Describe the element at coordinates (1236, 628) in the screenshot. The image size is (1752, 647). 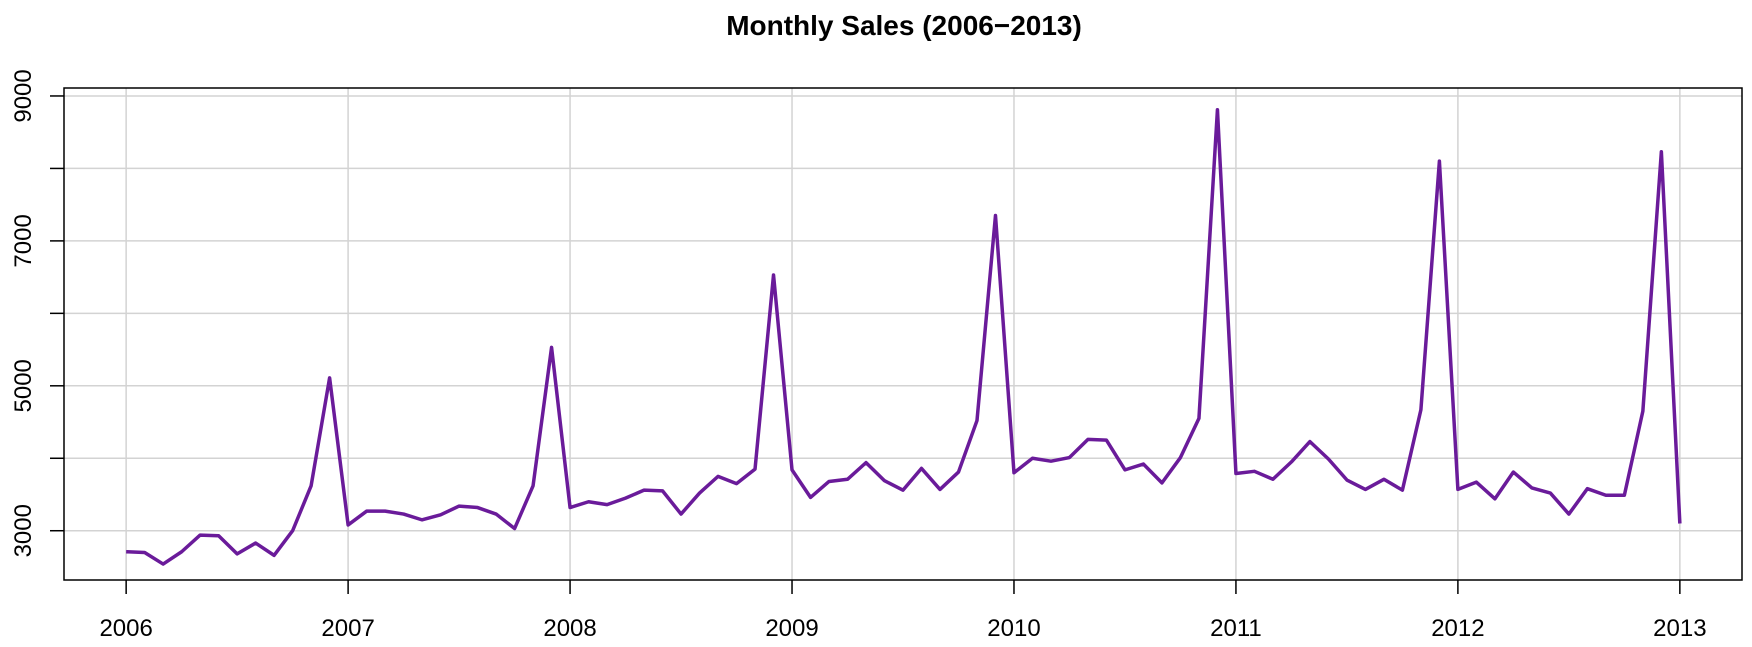
I see `x-tick-label: 2011` at that location.